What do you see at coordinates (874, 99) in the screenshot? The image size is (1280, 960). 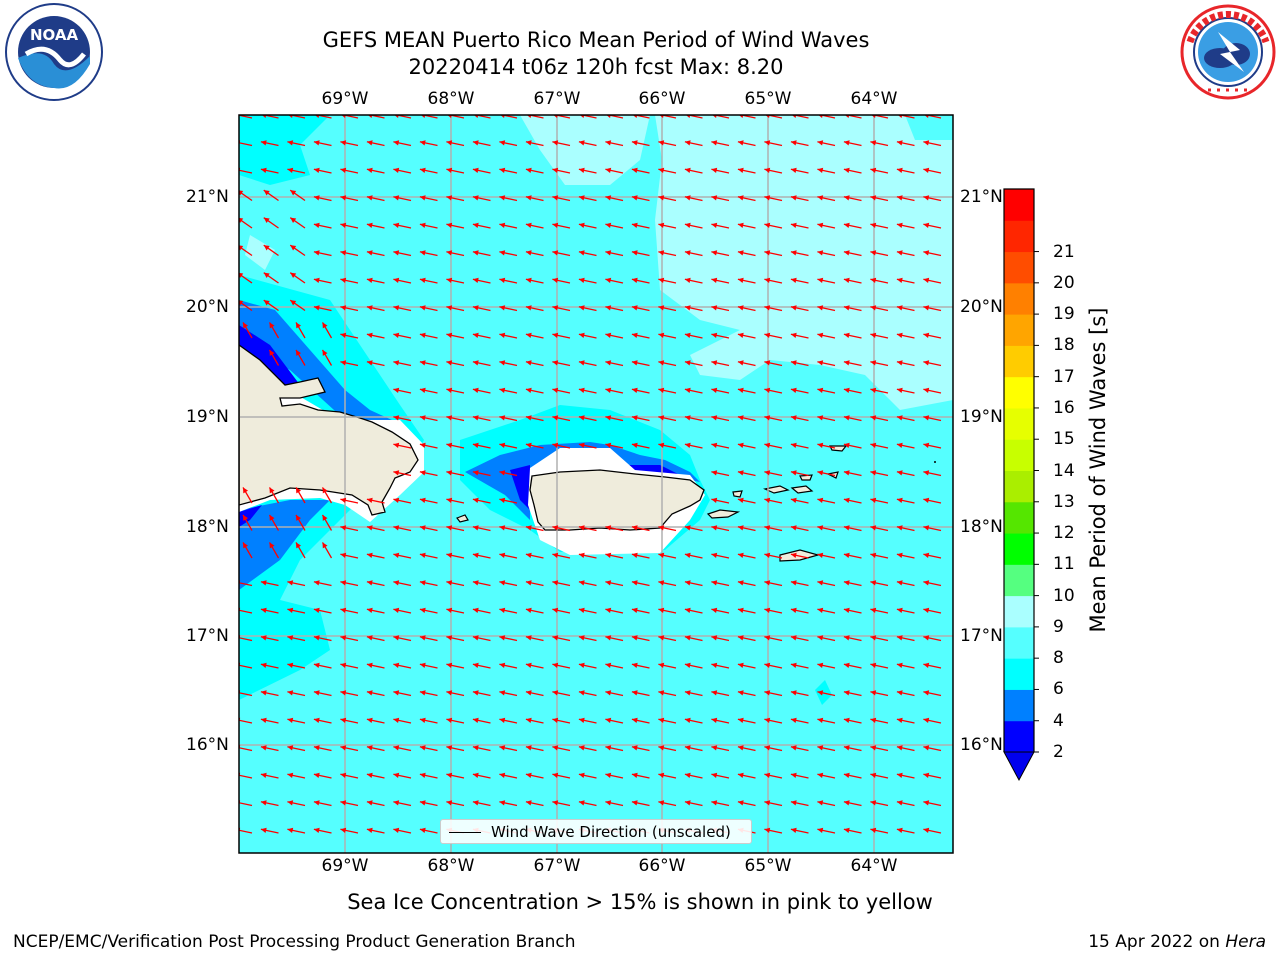 I see `lon-label-top: 64°W` at bounding box center [874, 99].